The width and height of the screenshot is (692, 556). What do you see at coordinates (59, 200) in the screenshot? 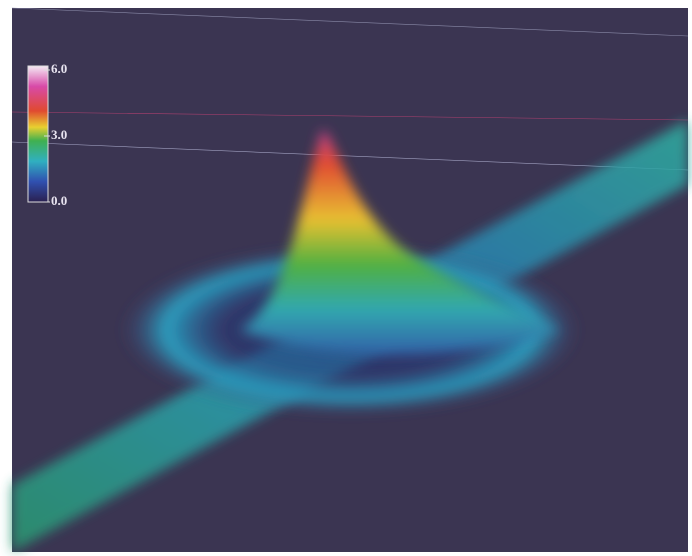
I see `colorbar-tick-label: 0.0` at bounding box center [59, 200].